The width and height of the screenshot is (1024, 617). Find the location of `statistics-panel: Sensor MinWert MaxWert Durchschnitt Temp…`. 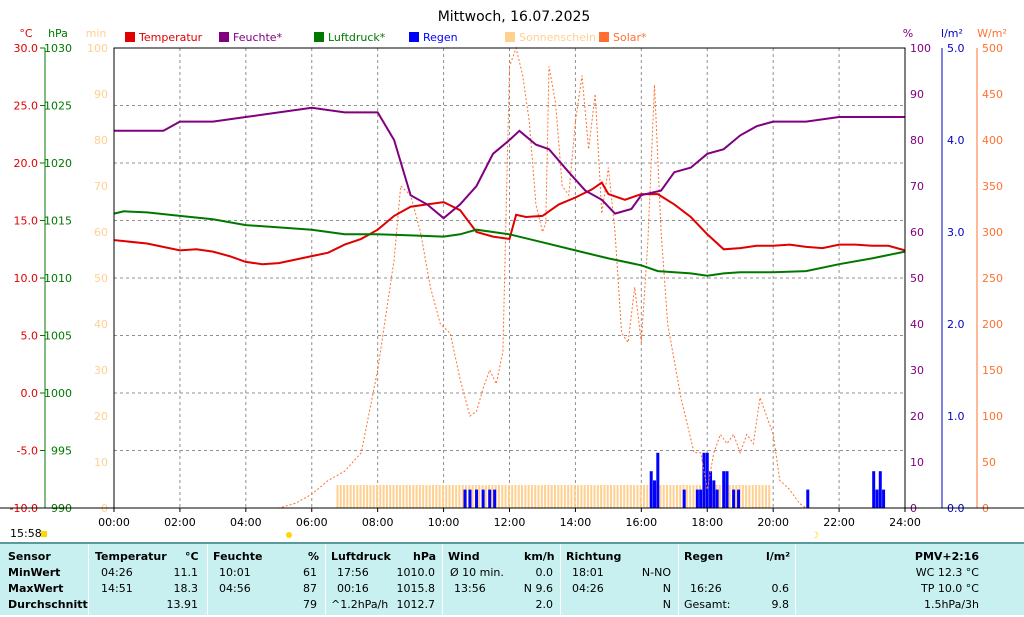

statistics-panel: Sensor MinWert MaxWert Durchschnitt Temp… is located at coordinates (512, 579).